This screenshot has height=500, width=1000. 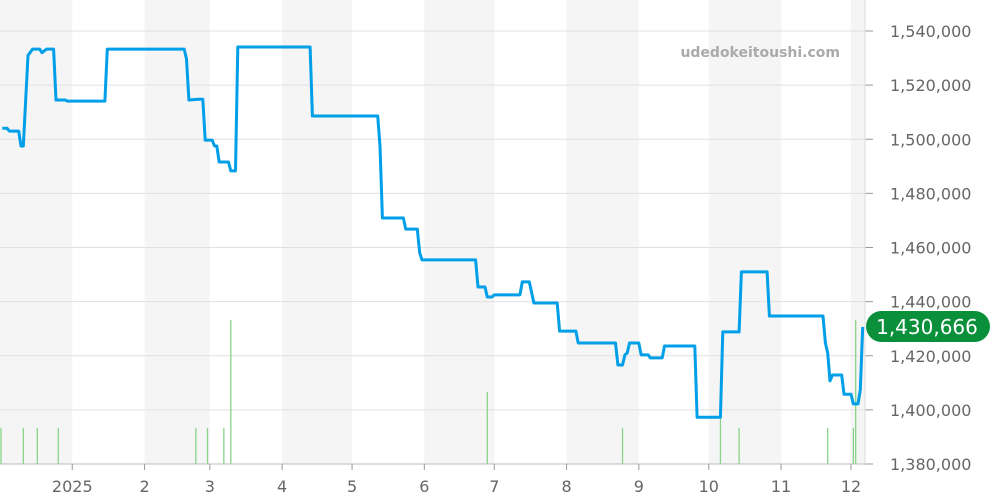 I want to click on current-price-badge: 1,430,666, so click(x=928, y=326).